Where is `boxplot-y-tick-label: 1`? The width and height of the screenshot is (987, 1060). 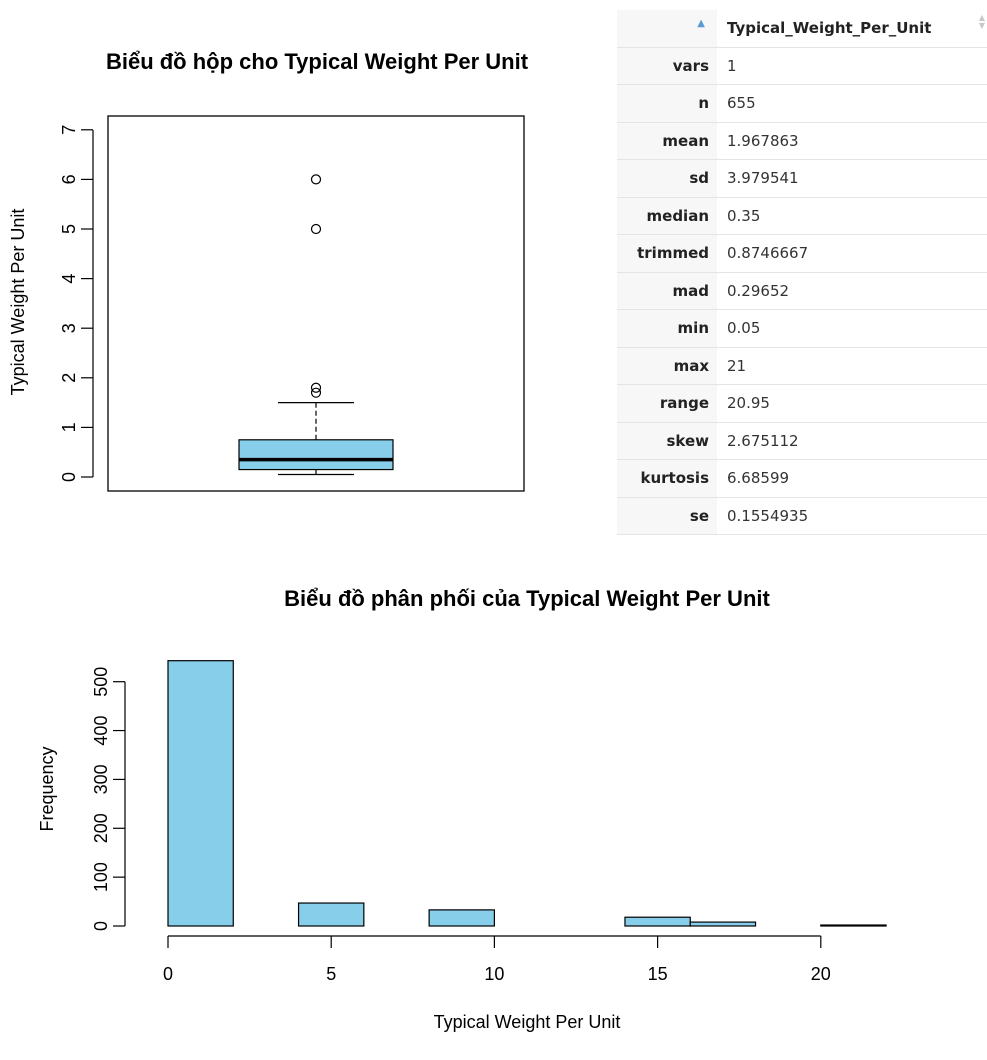
boxplot-y-tick-label: 1 is located at coordinates (69, 427).